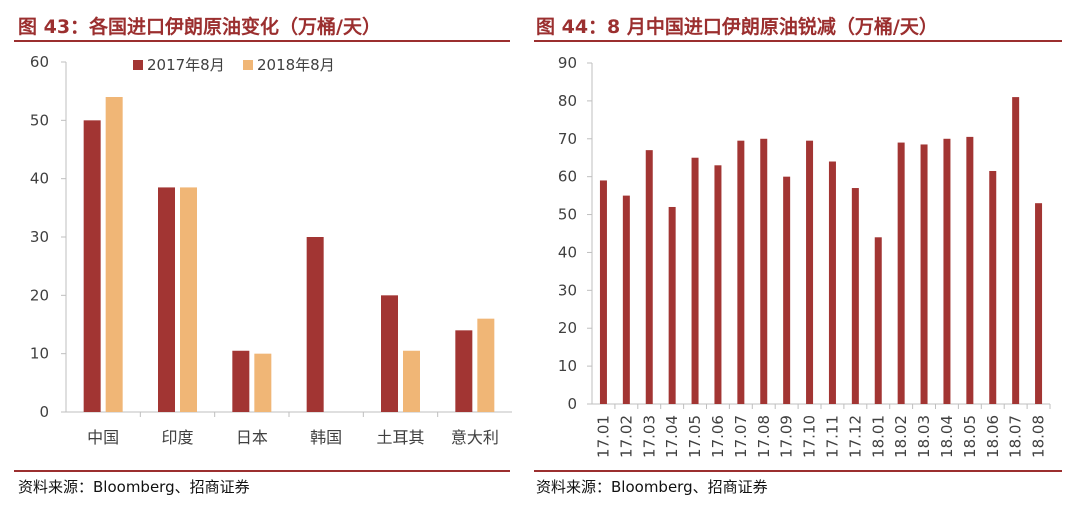 This screenshot has height=510, width=1078. What do you see at coordinates (737, 27) in the screenshot?
I see `right-figure-title: 图 44：8 月中国进口伊朗原油锐减（万桶/天）` at bounding box center [737, 27].